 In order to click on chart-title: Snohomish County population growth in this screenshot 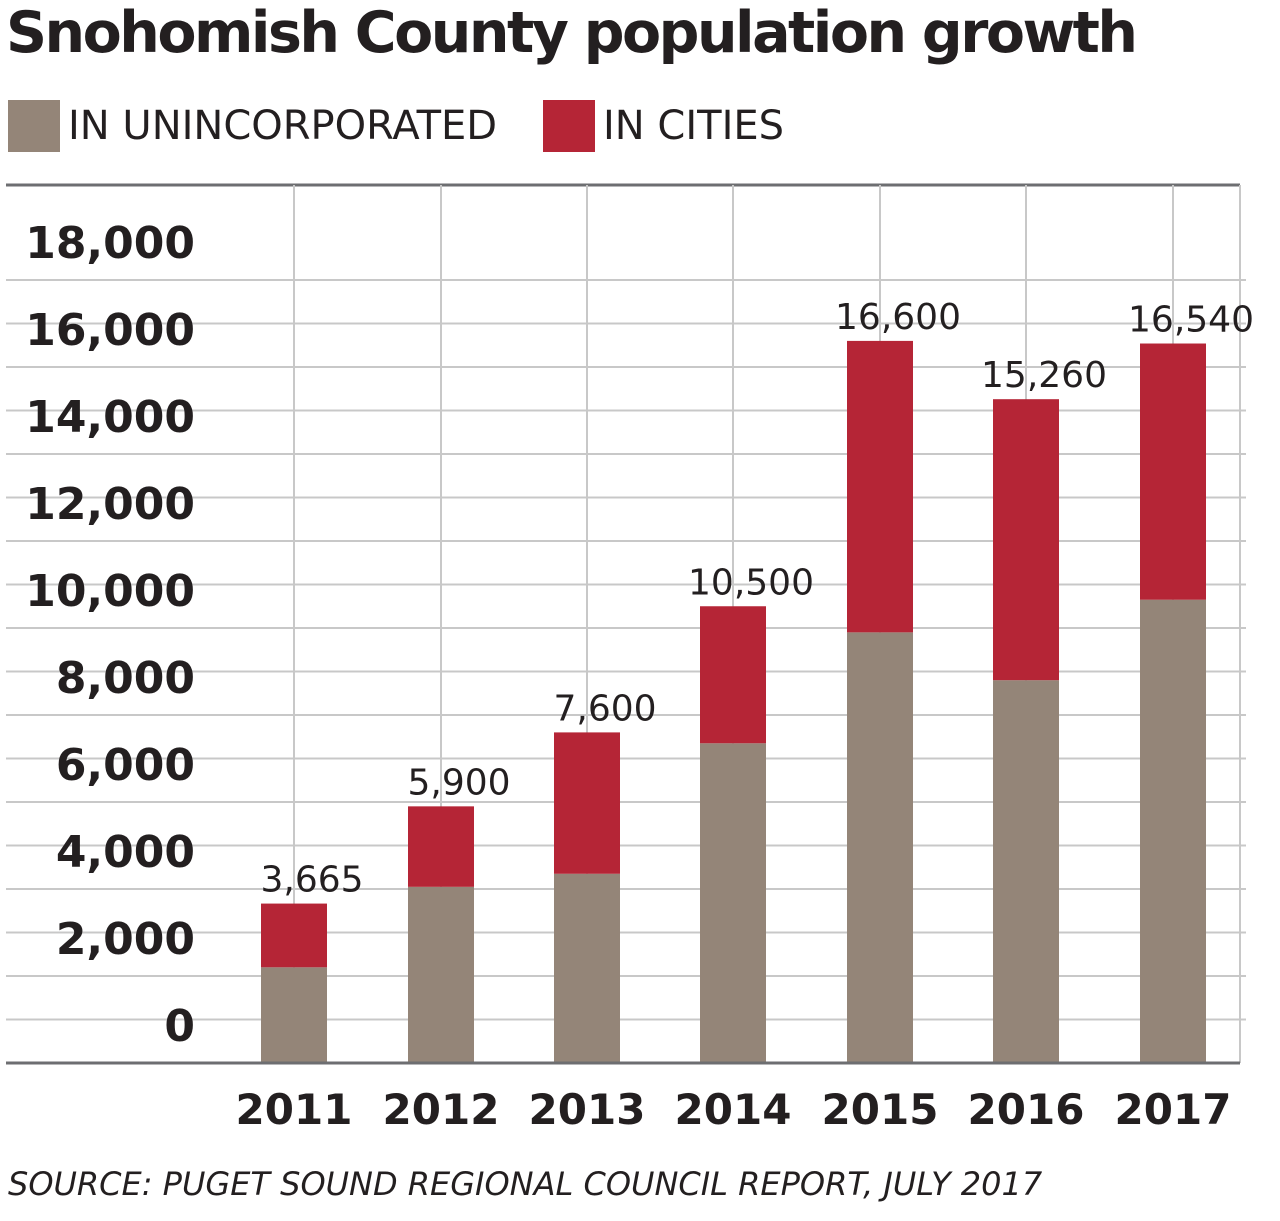, I will do `click(572, 33)`.